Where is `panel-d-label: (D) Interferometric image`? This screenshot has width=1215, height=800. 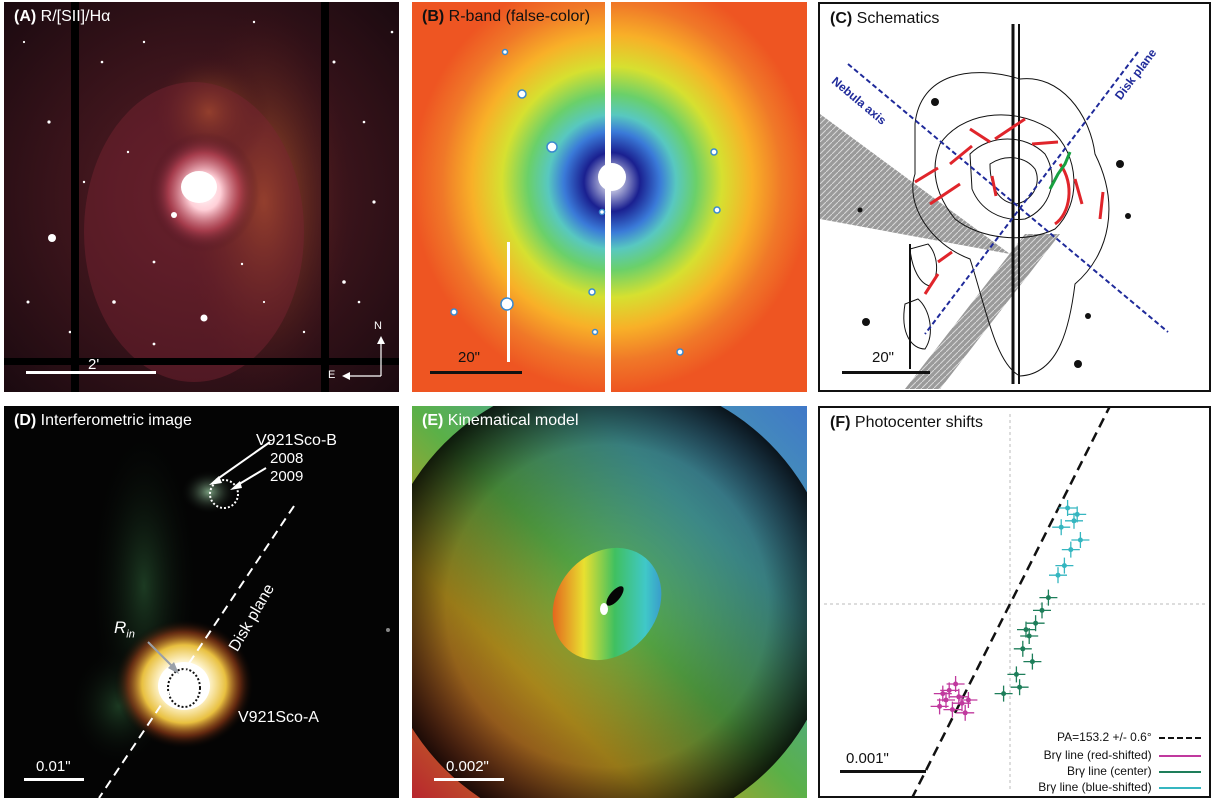
panel-d-label: (D) Interferometric image is located at coordinates (103, 420).